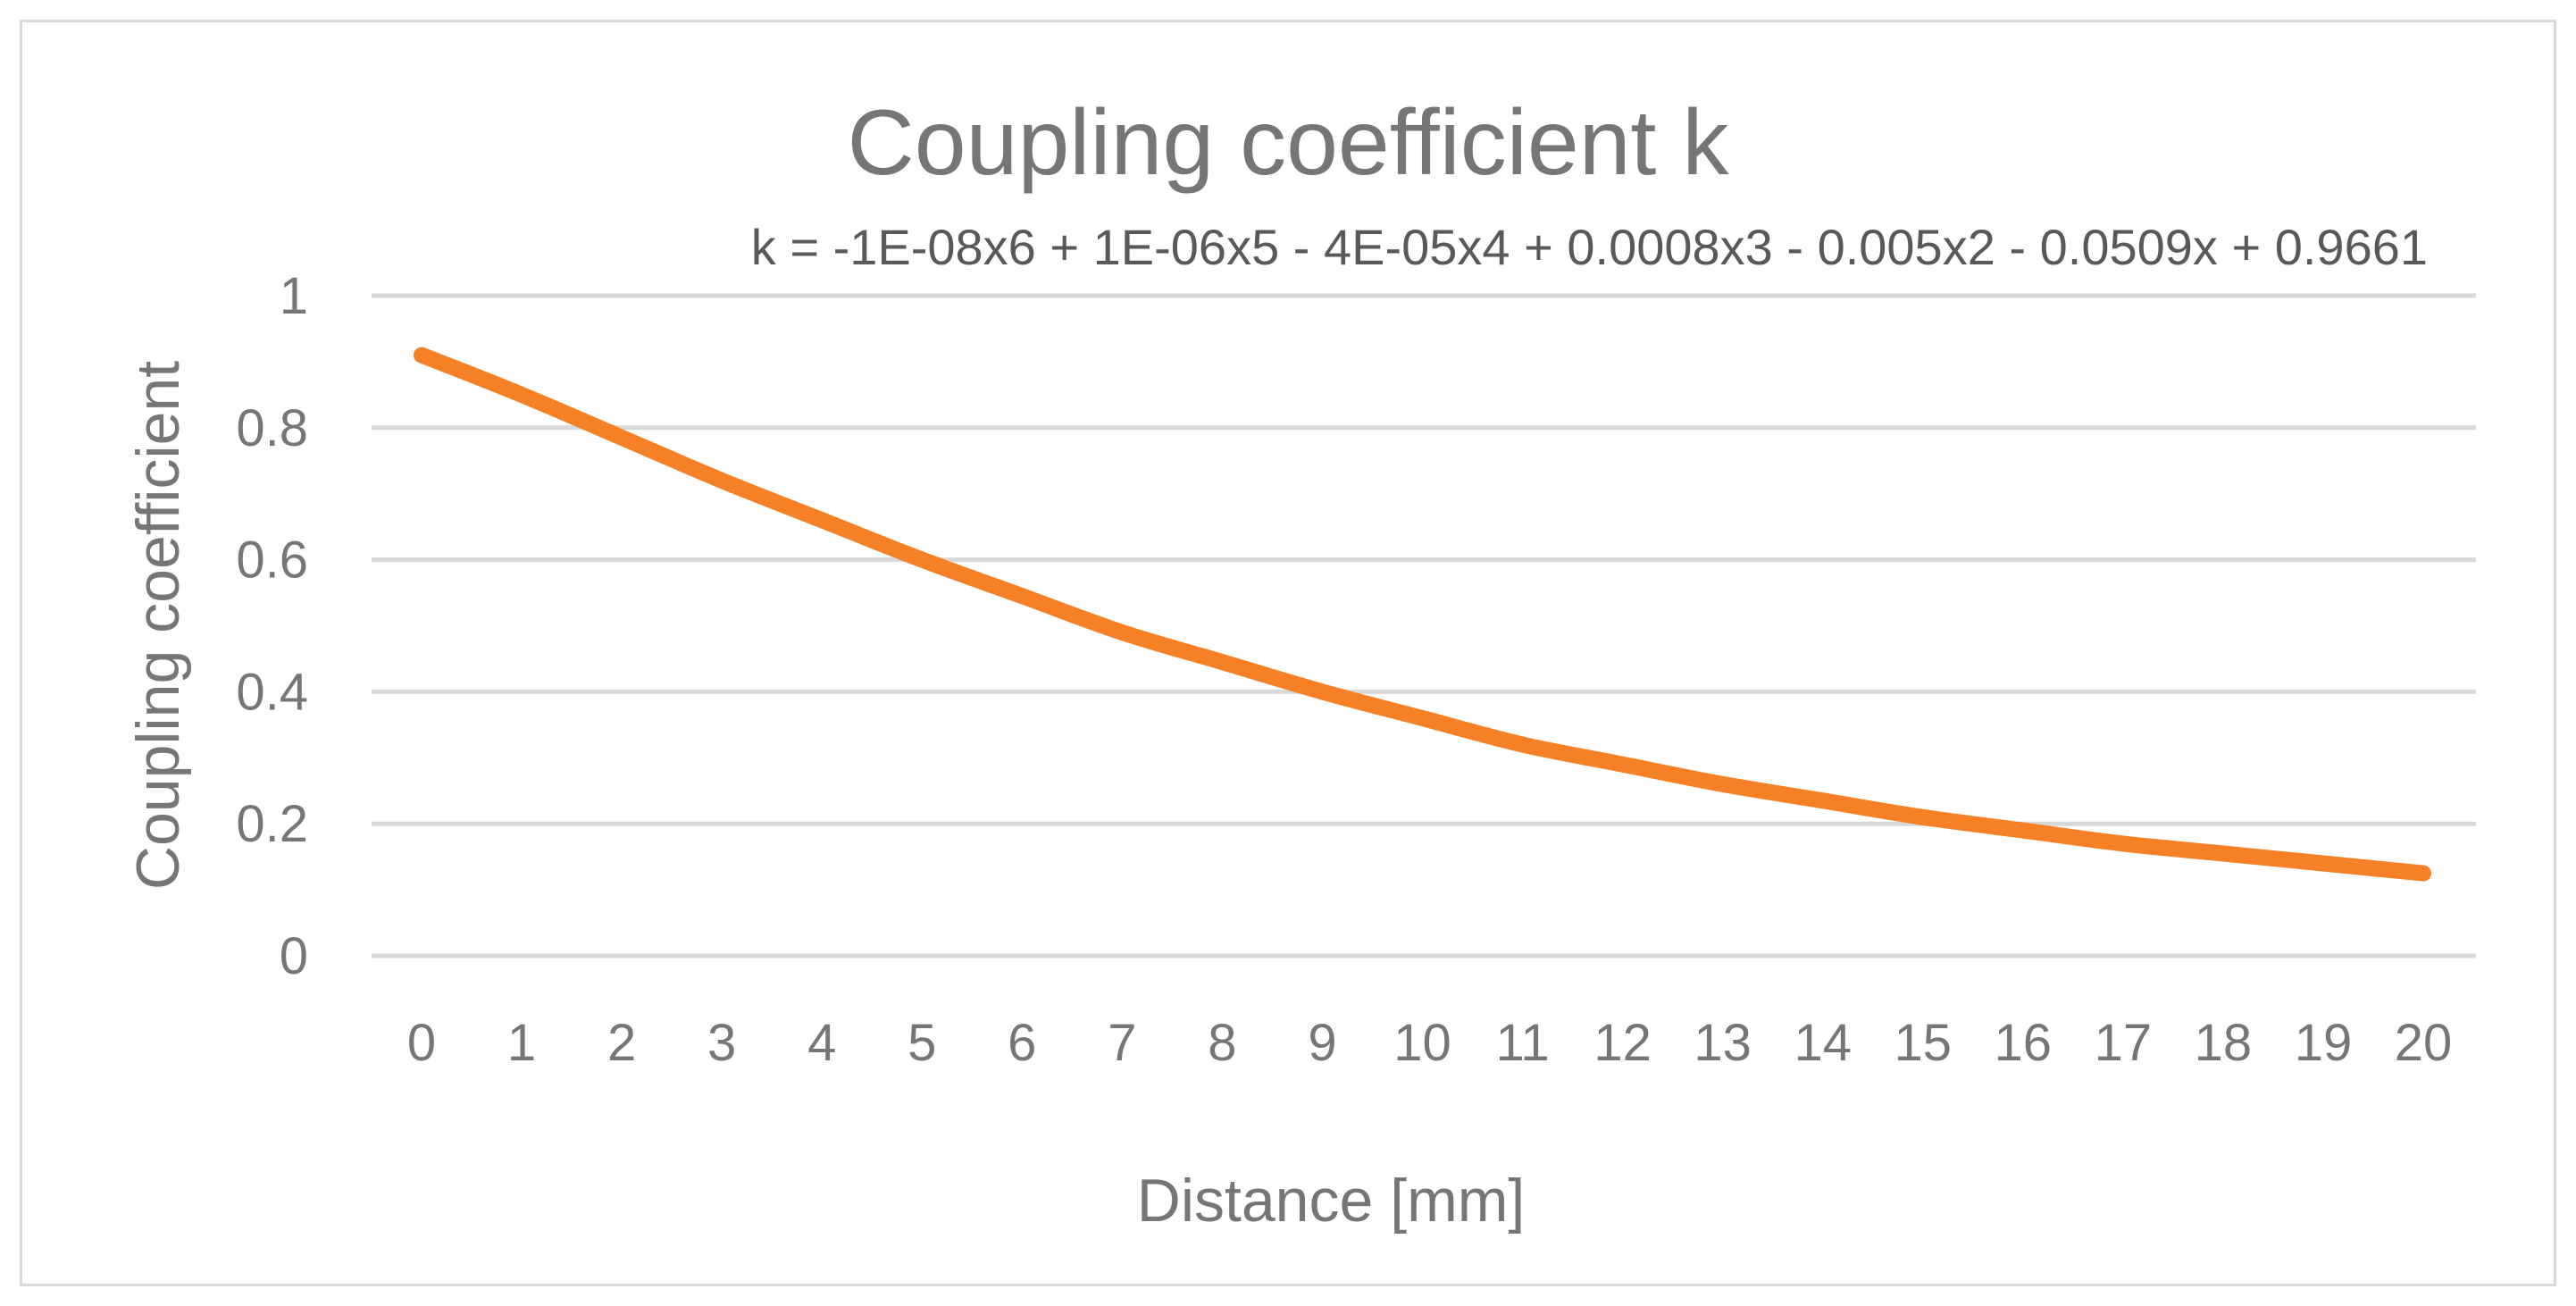  What do you see at coordinates (1331, 1201) in the screenshot?
I see `x-axis-title: Distance [mm]` at bounding box center [1331, 1201].